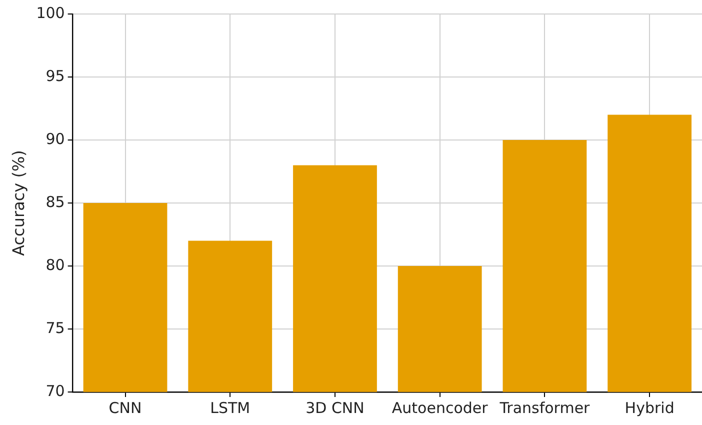 This screenshot has height=425, width=702. Describe the element at coordinates (440, 407) in the screenshot. I see `x-tick-label: Autoencoder` at that location.